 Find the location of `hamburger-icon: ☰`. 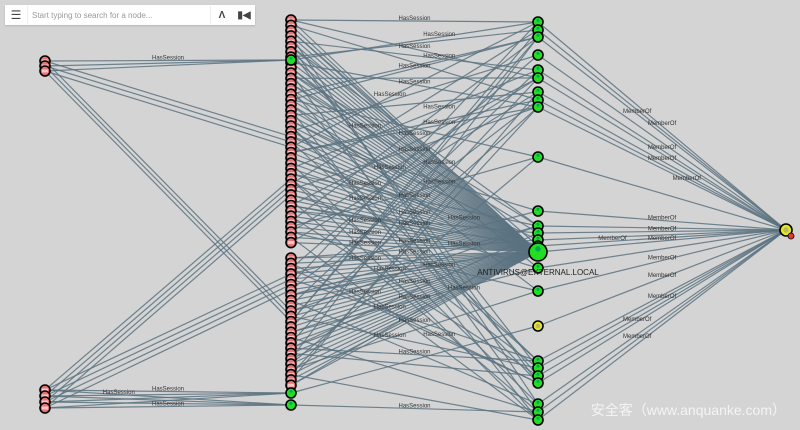

hamburger-icon: ☰ is located at coordinates (16, 15).